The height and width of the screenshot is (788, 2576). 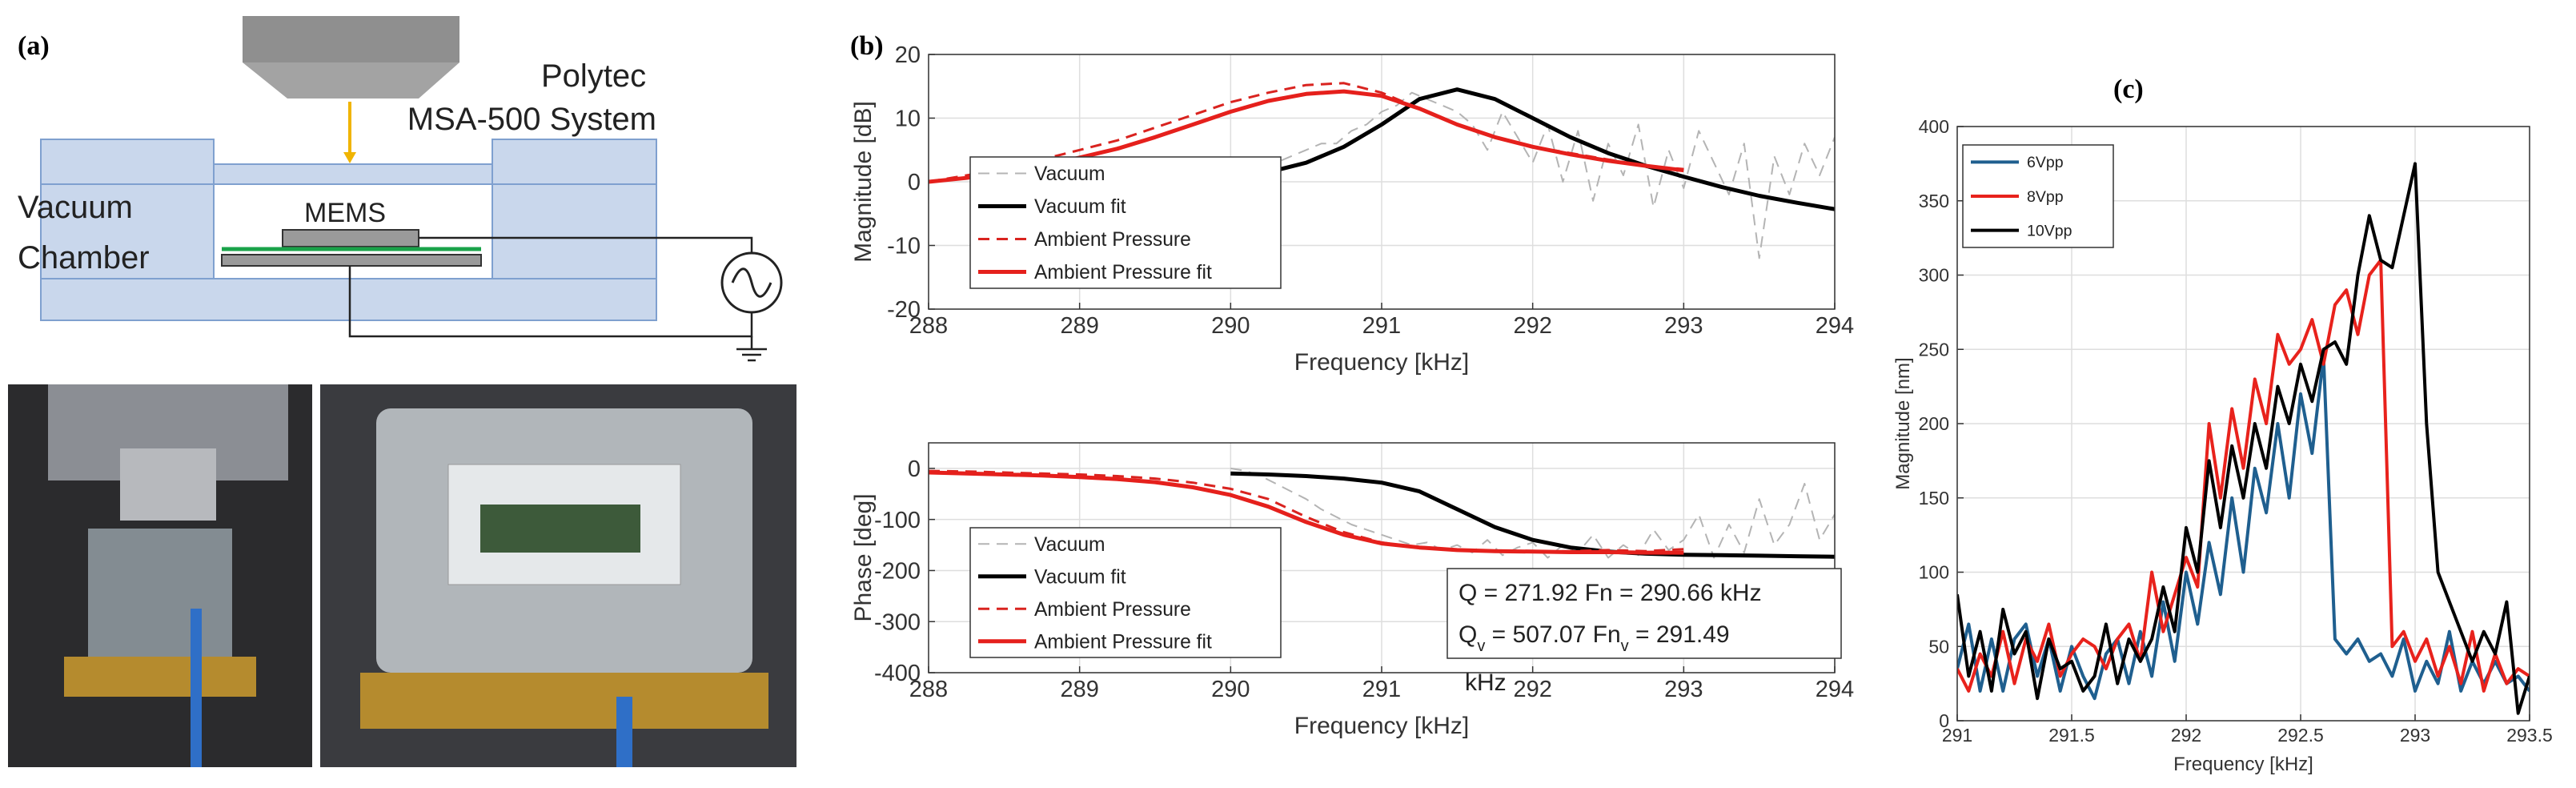 I want to click on chamber, so click(x=160, y=597).